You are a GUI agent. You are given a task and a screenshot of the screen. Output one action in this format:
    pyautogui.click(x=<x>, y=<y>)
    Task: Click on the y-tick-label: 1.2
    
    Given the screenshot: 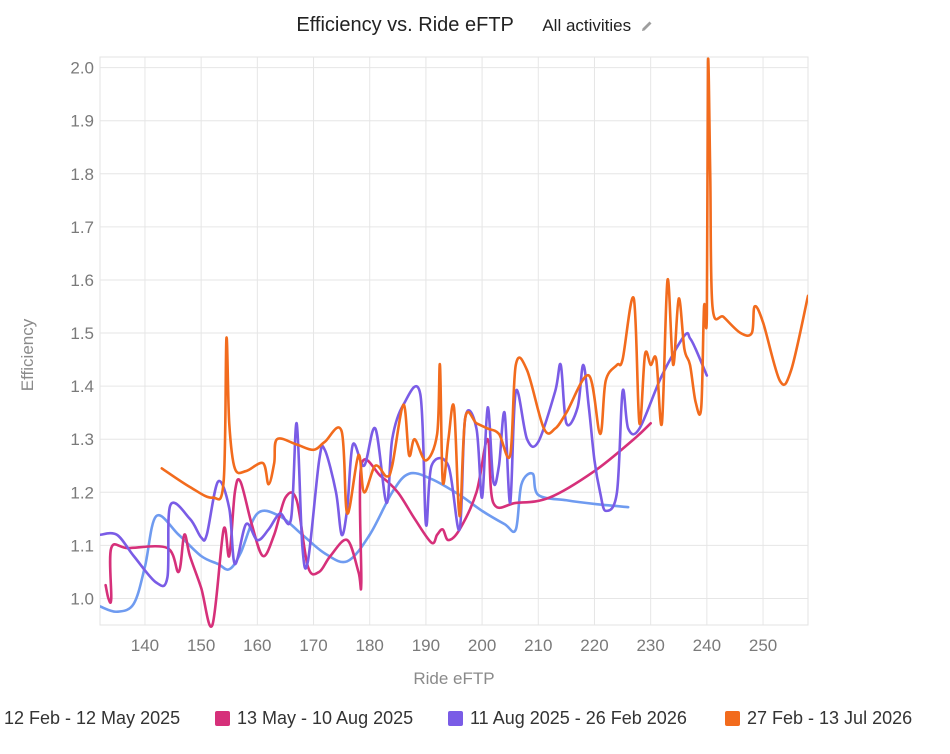 What is the action you would take?
    pyautogui.click(x=82, y=492)
    